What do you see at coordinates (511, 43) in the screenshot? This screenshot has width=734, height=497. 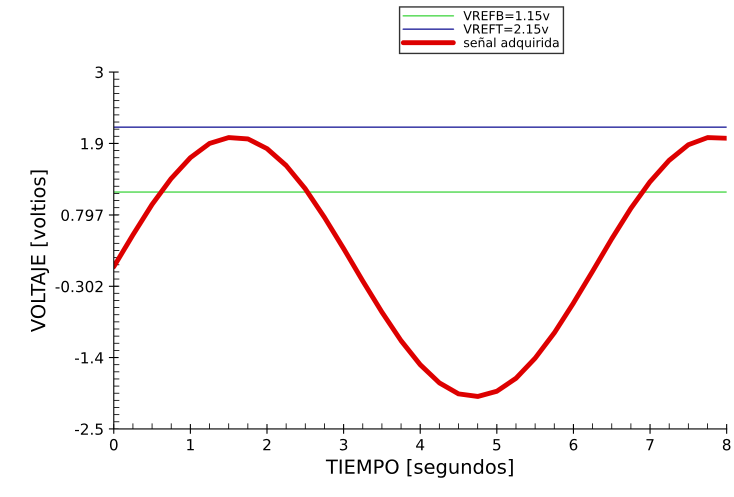 I see `legend-label: señal adquirida` at bounding box center [511, 43].